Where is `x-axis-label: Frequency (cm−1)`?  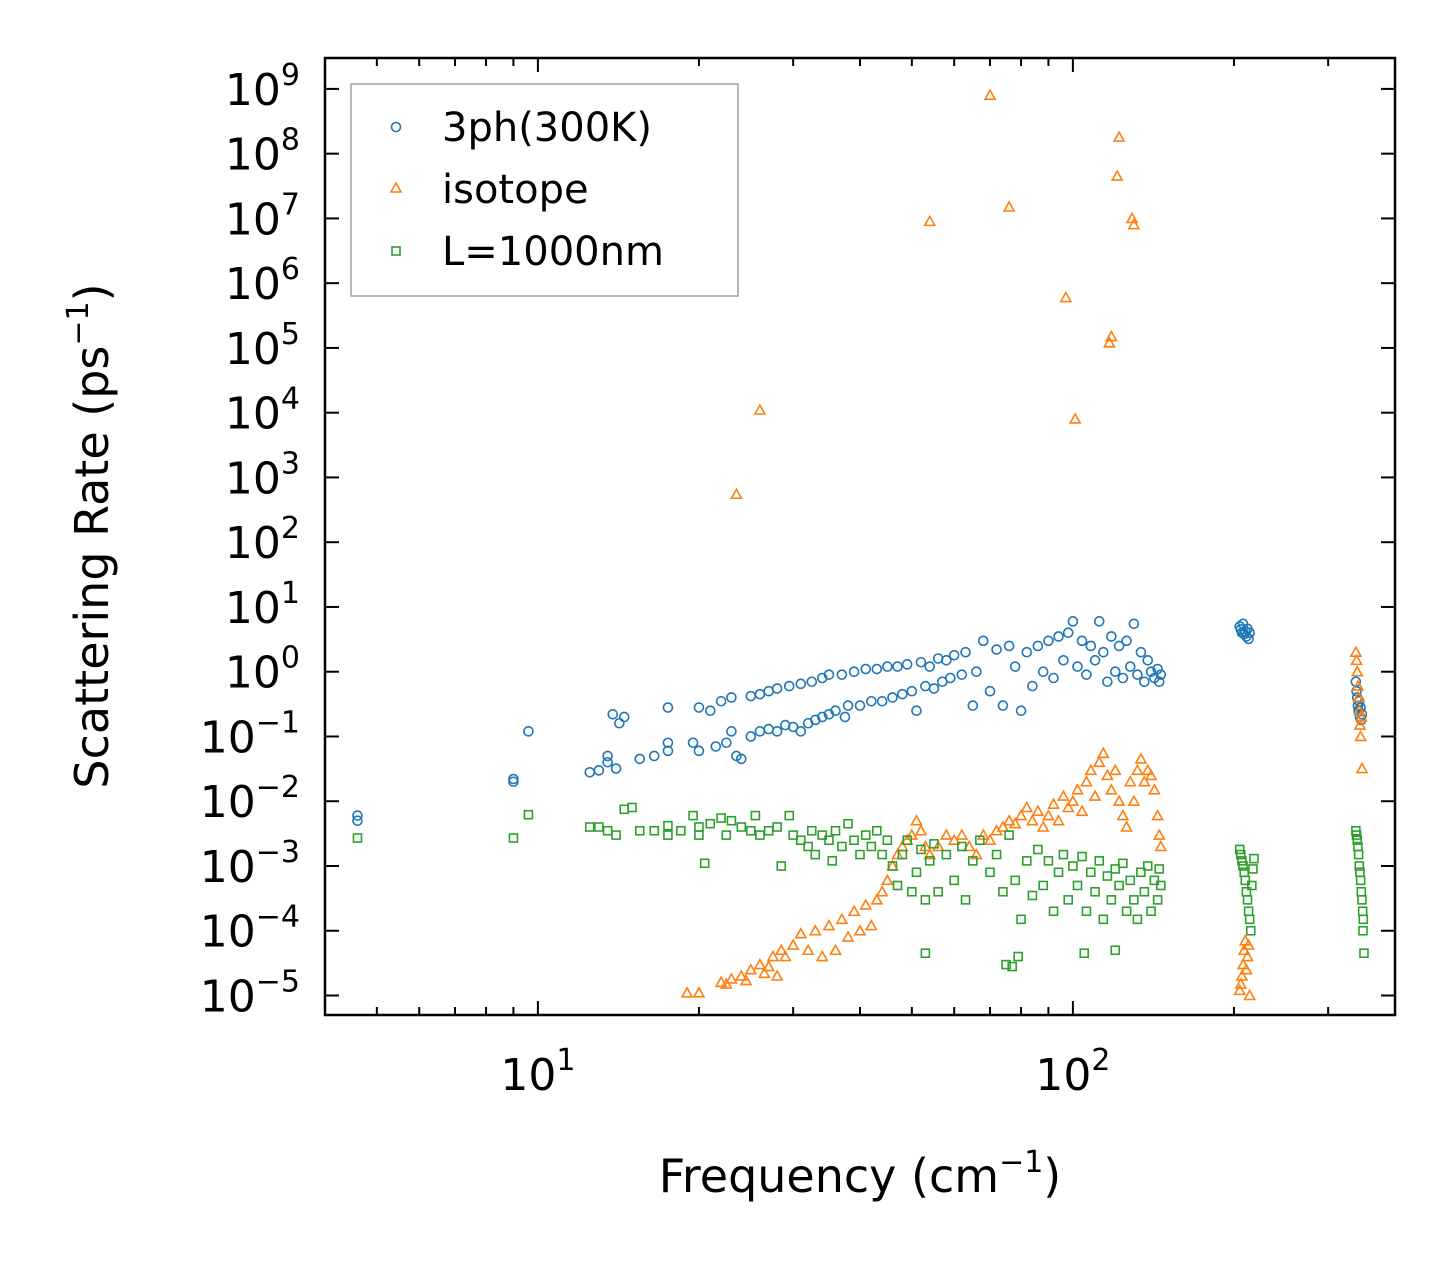
x-axis-label: Frequency (cm−1) is located at coordinates (860, 1174).